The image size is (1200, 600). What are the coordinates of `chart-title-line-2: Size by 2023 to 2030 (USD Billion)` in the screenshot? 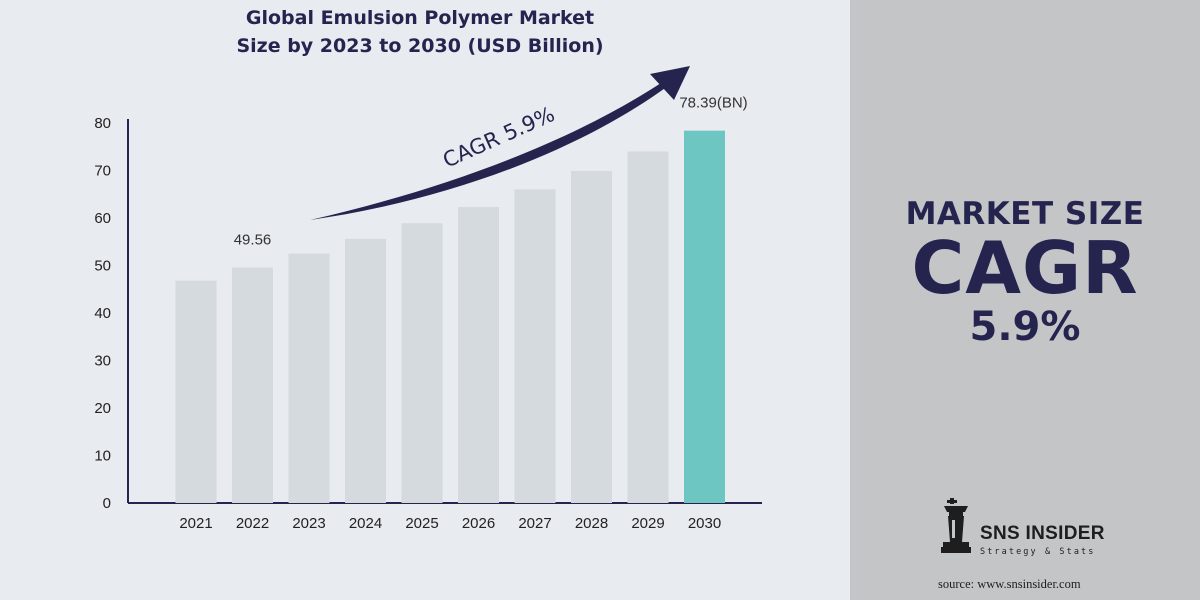 It's located at (420, 46).